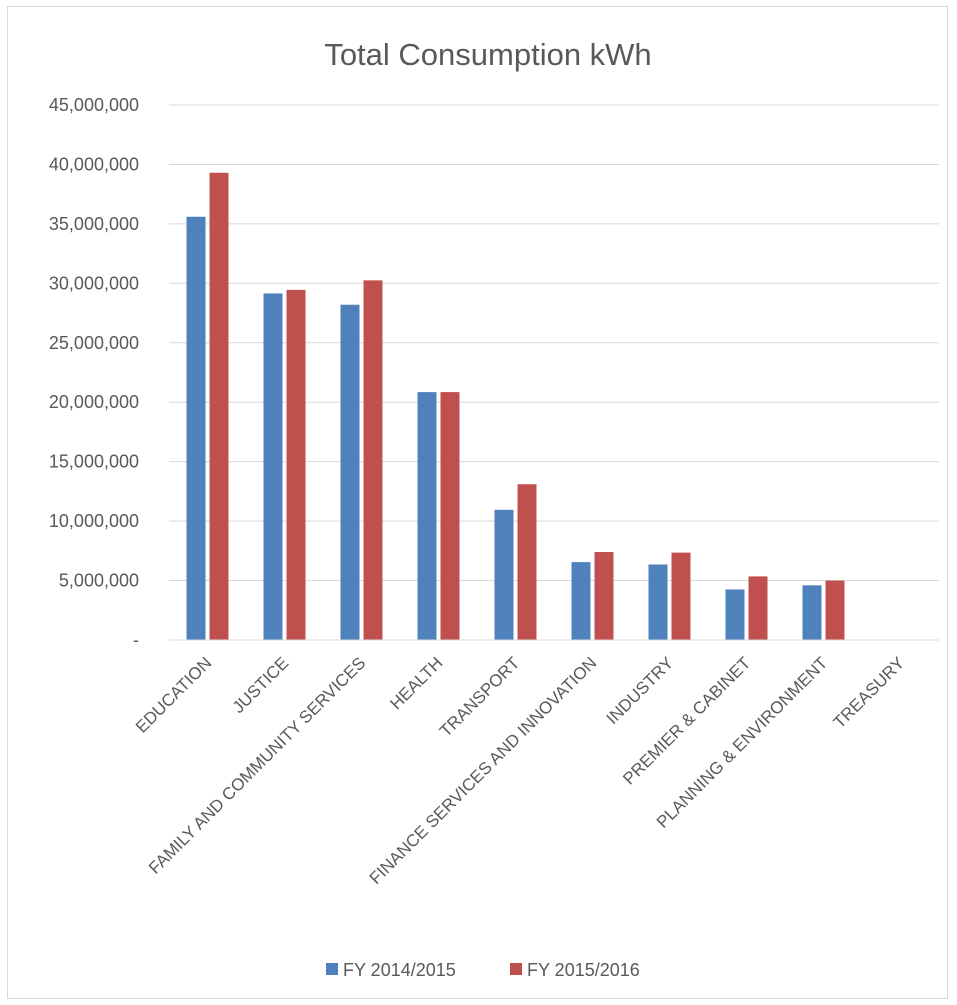 The width and height of the screenshot is (957, 1005). Describe the element at coordinates (94, 224) in the screenshot. I see `y-tick-label: 35,000,000` at that location.